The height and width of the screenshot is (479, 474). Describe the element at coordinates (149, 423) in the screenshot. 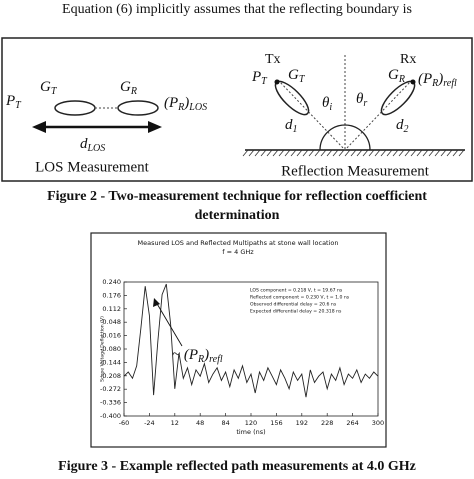

I see `x-tick-label: -24` at that location.